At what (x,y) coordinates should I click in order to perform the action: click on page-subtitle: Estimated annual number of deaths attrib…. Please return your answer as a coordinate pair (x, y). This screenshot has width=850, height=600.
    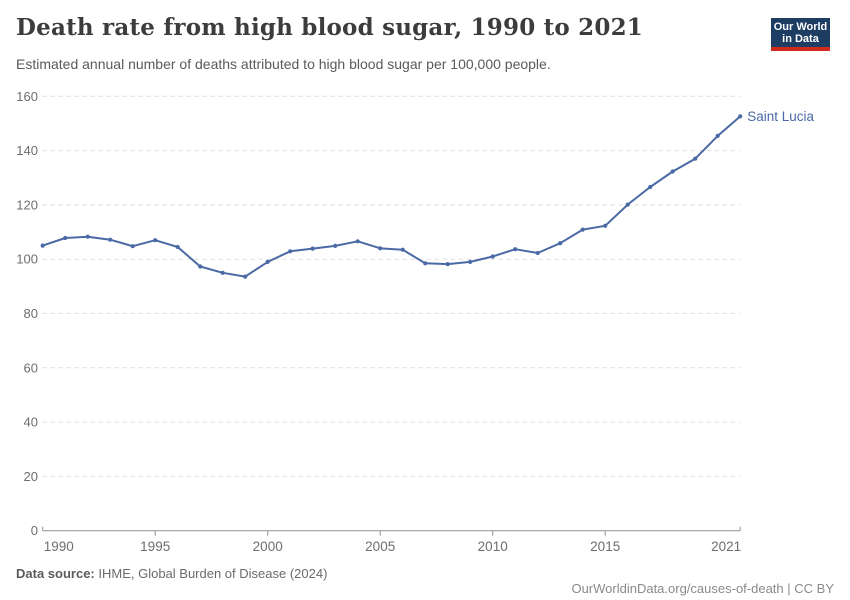
    Looking at the image, I should click on (283, 64).